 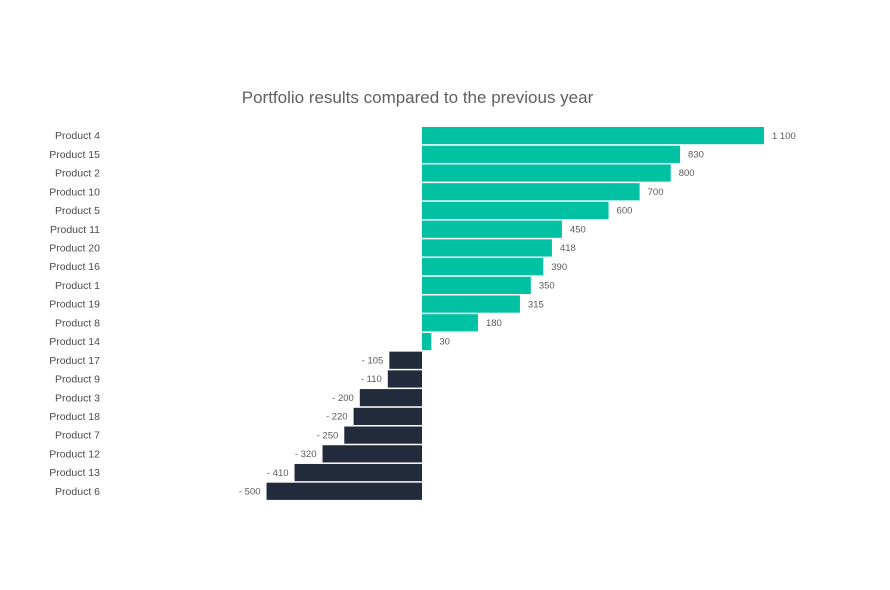 I want to click on category-label: Product 7, so click(x=77, y=436).